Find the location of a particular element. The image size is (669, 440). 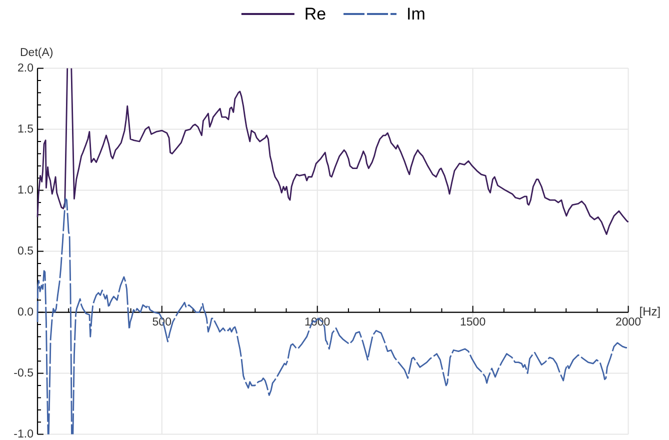

x-tick-label: 1500 is located at coordinates (473, 322).